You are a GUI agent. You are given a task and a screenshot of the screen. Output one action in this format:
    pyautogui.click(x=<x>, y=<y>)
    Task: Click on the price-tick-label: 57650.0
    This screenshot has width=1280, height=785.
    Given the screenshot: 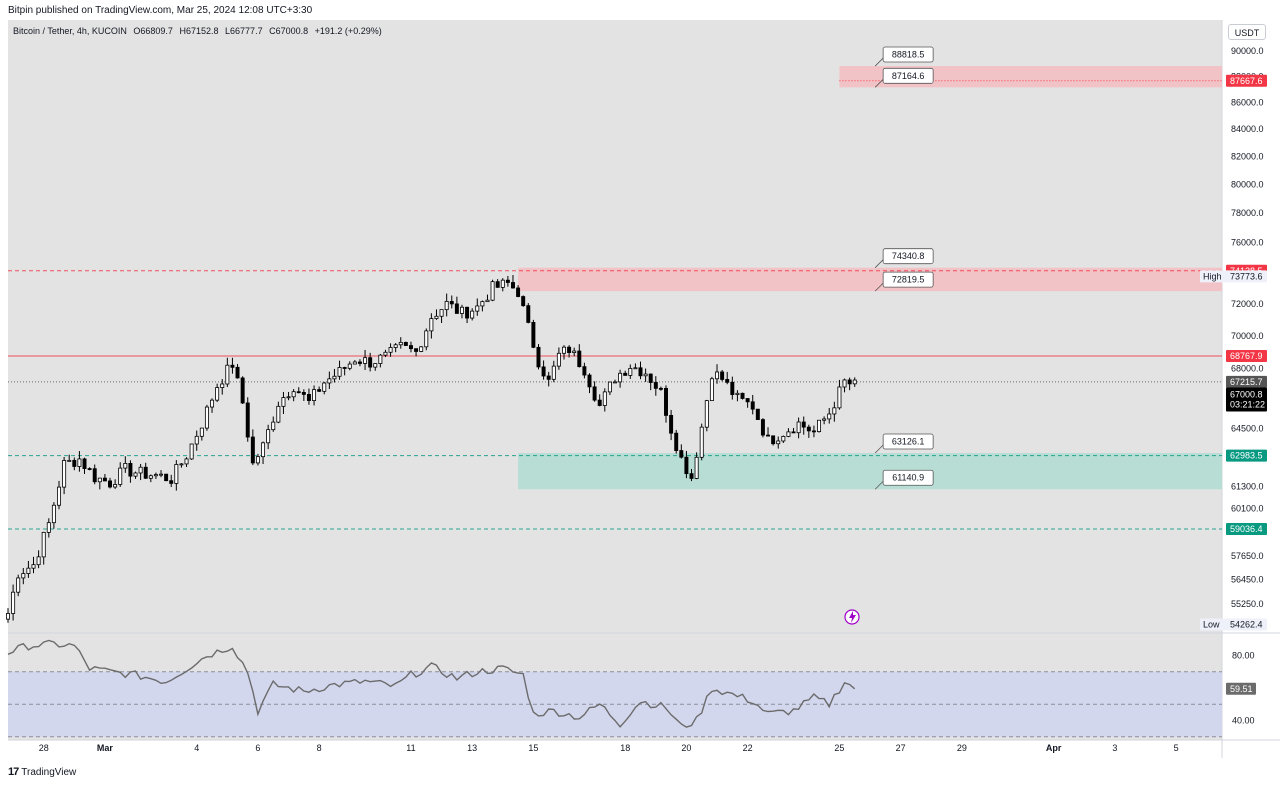 What is the action you would take?
    pyautogui.click(x=1247, y=556)
    